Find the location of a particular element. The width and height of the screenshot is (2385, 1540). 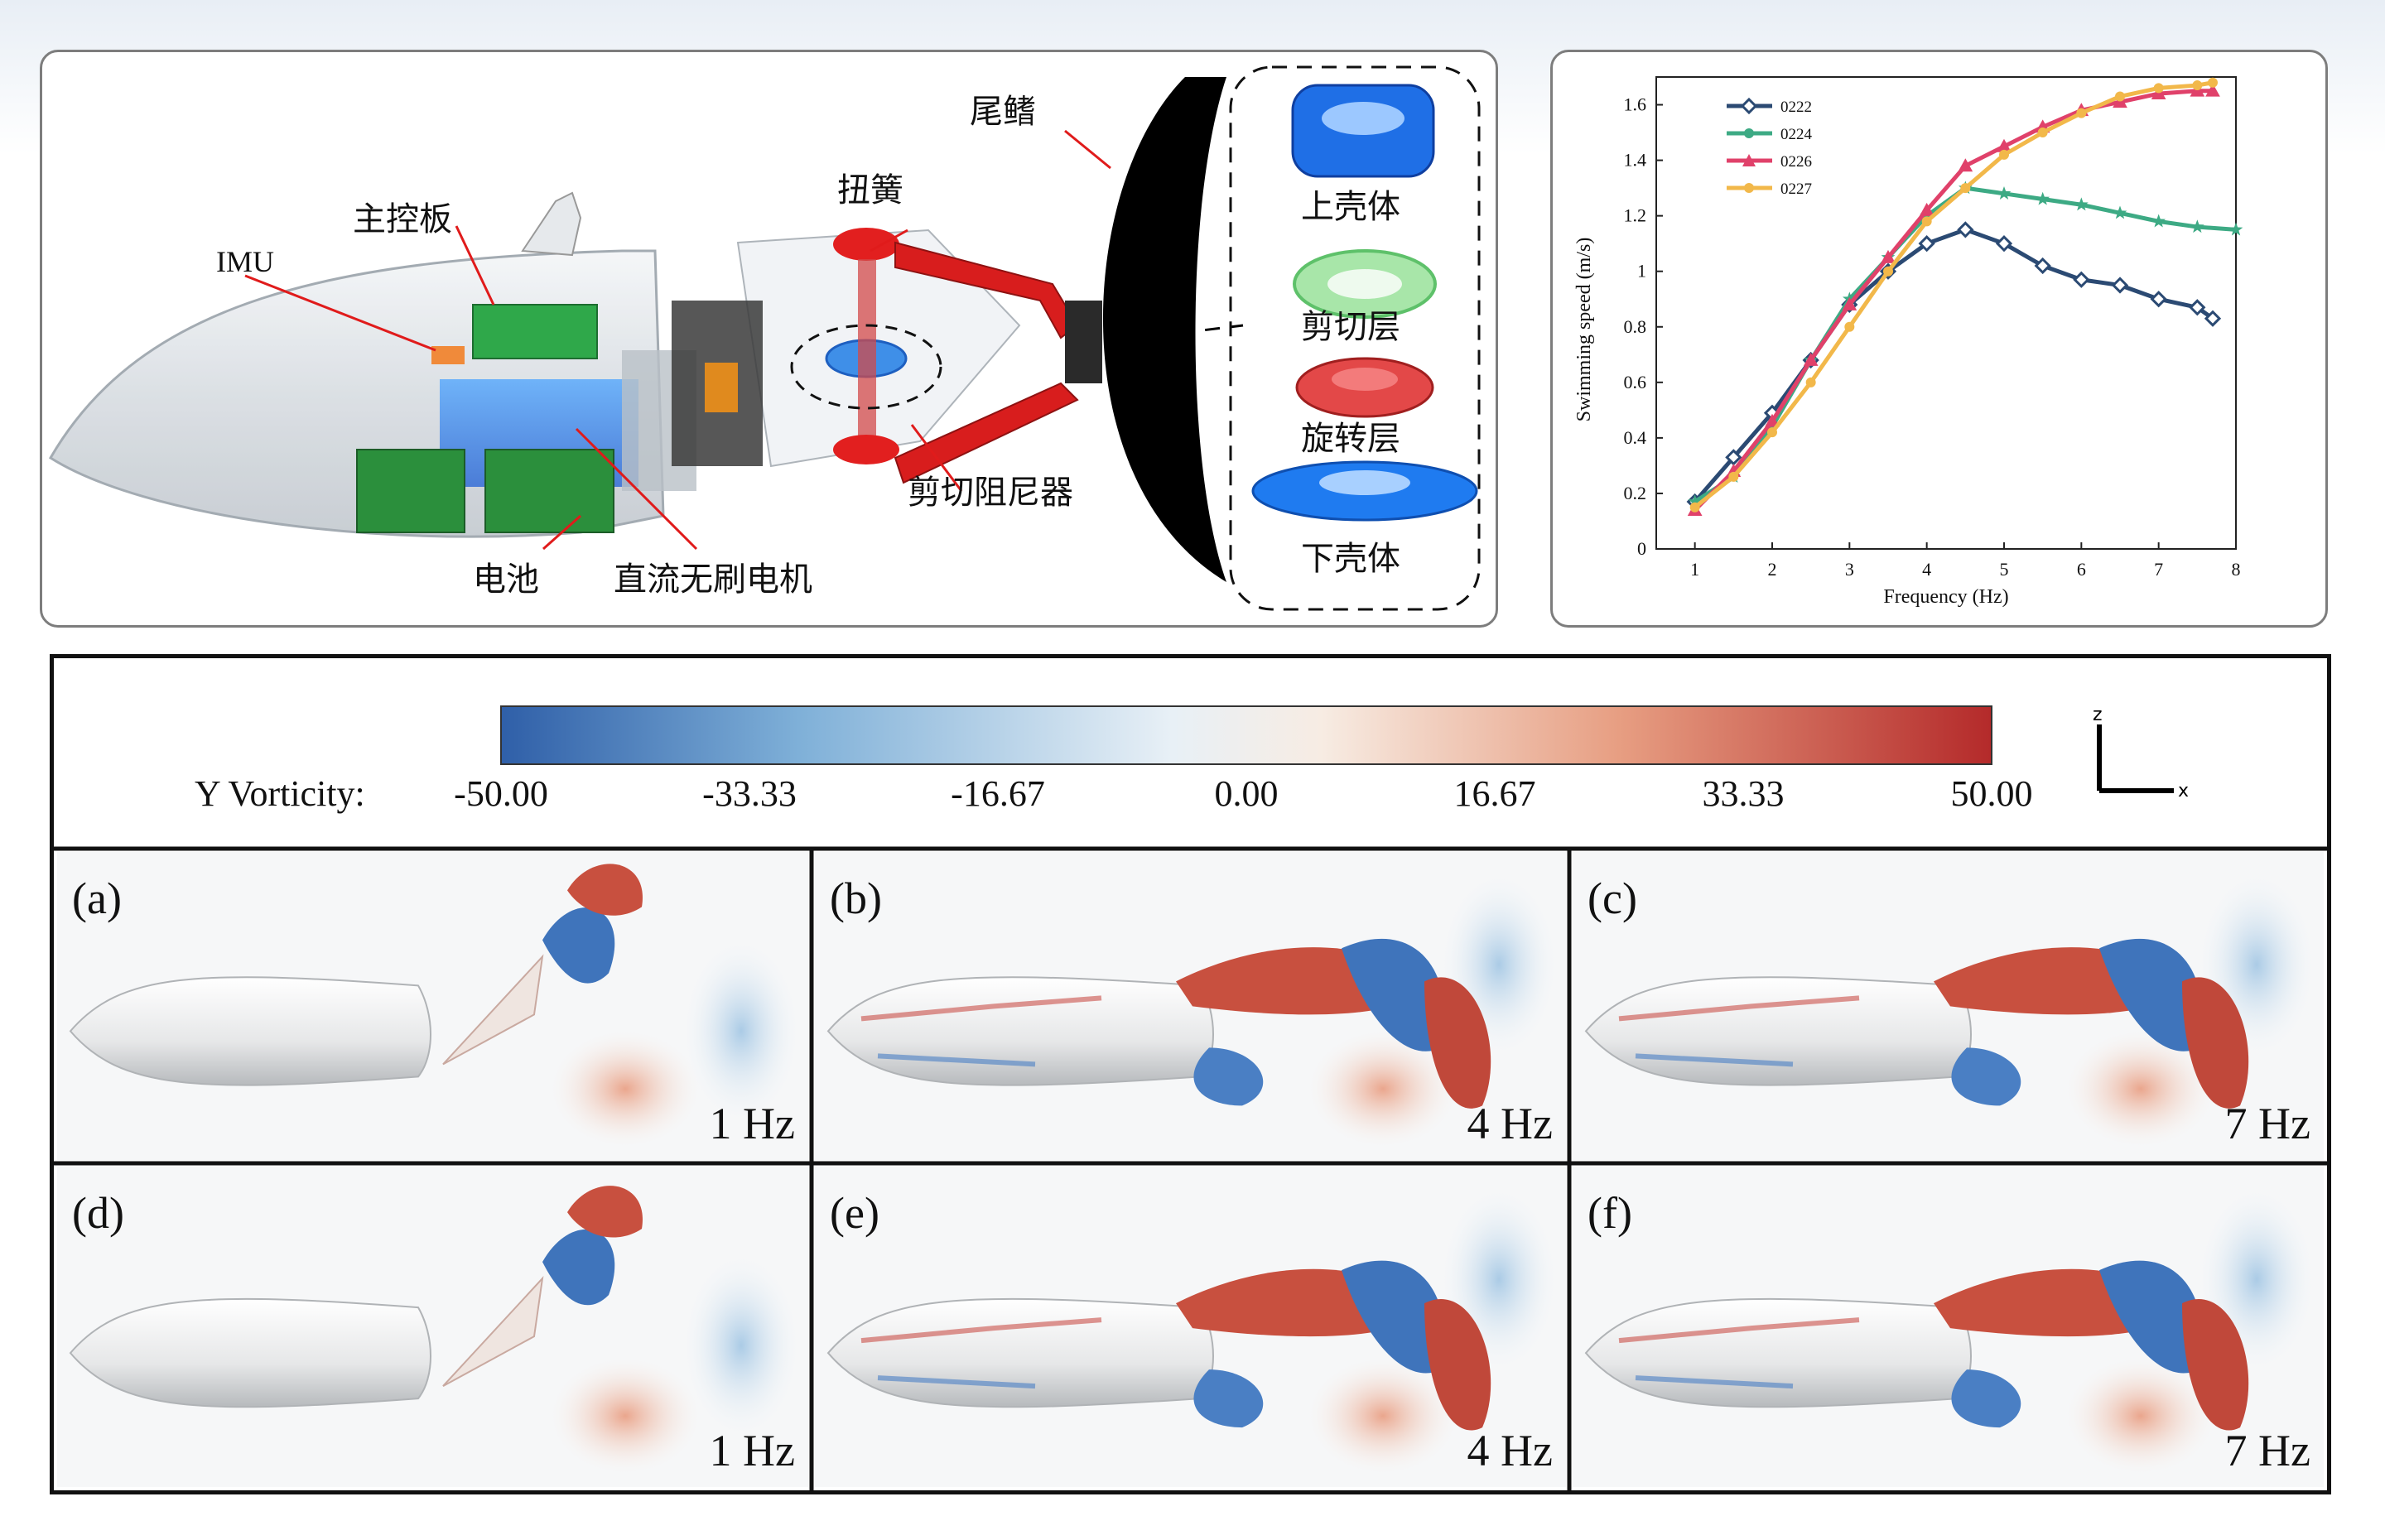

colorbar-tick-label: -16.67 is located at coordinates (998, 794).